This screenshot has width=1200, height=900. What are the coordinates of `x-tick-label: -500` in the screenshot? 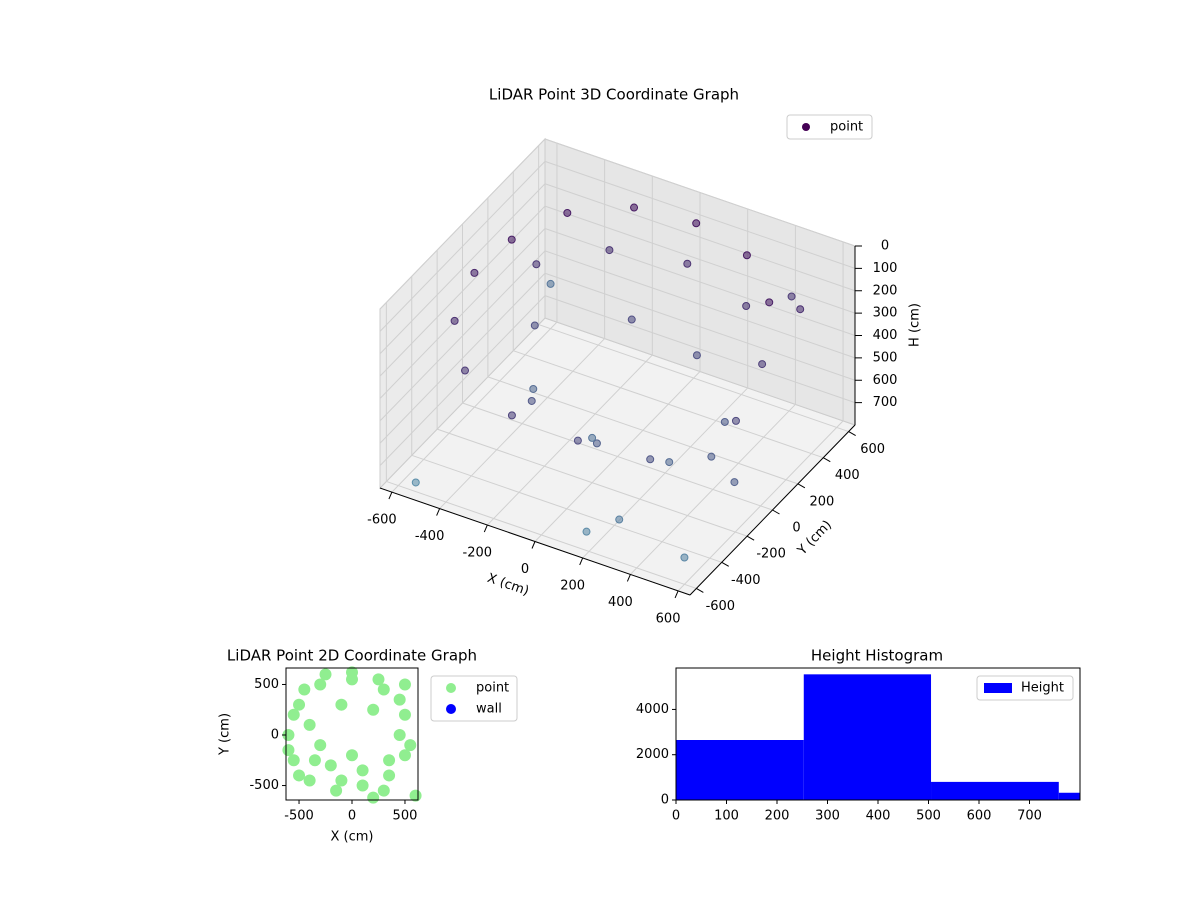 It's located at (299, 816).